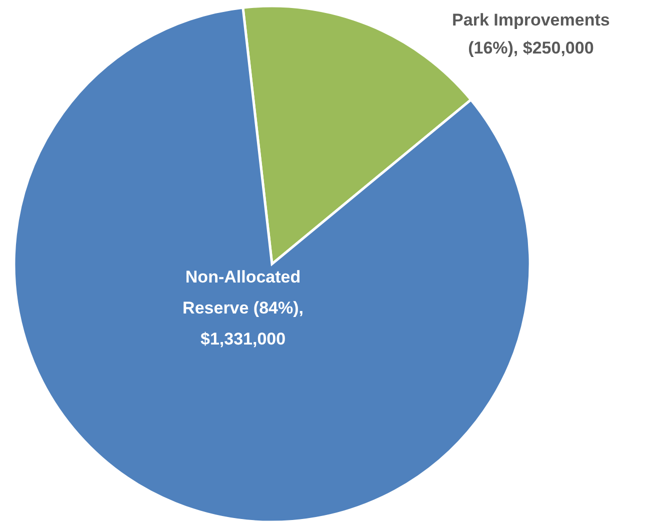 The image size is (661, 524). Describe the element at coordinates (531, 48) in the screenshot. I see `data-label: (16%), $250,000` at that location.